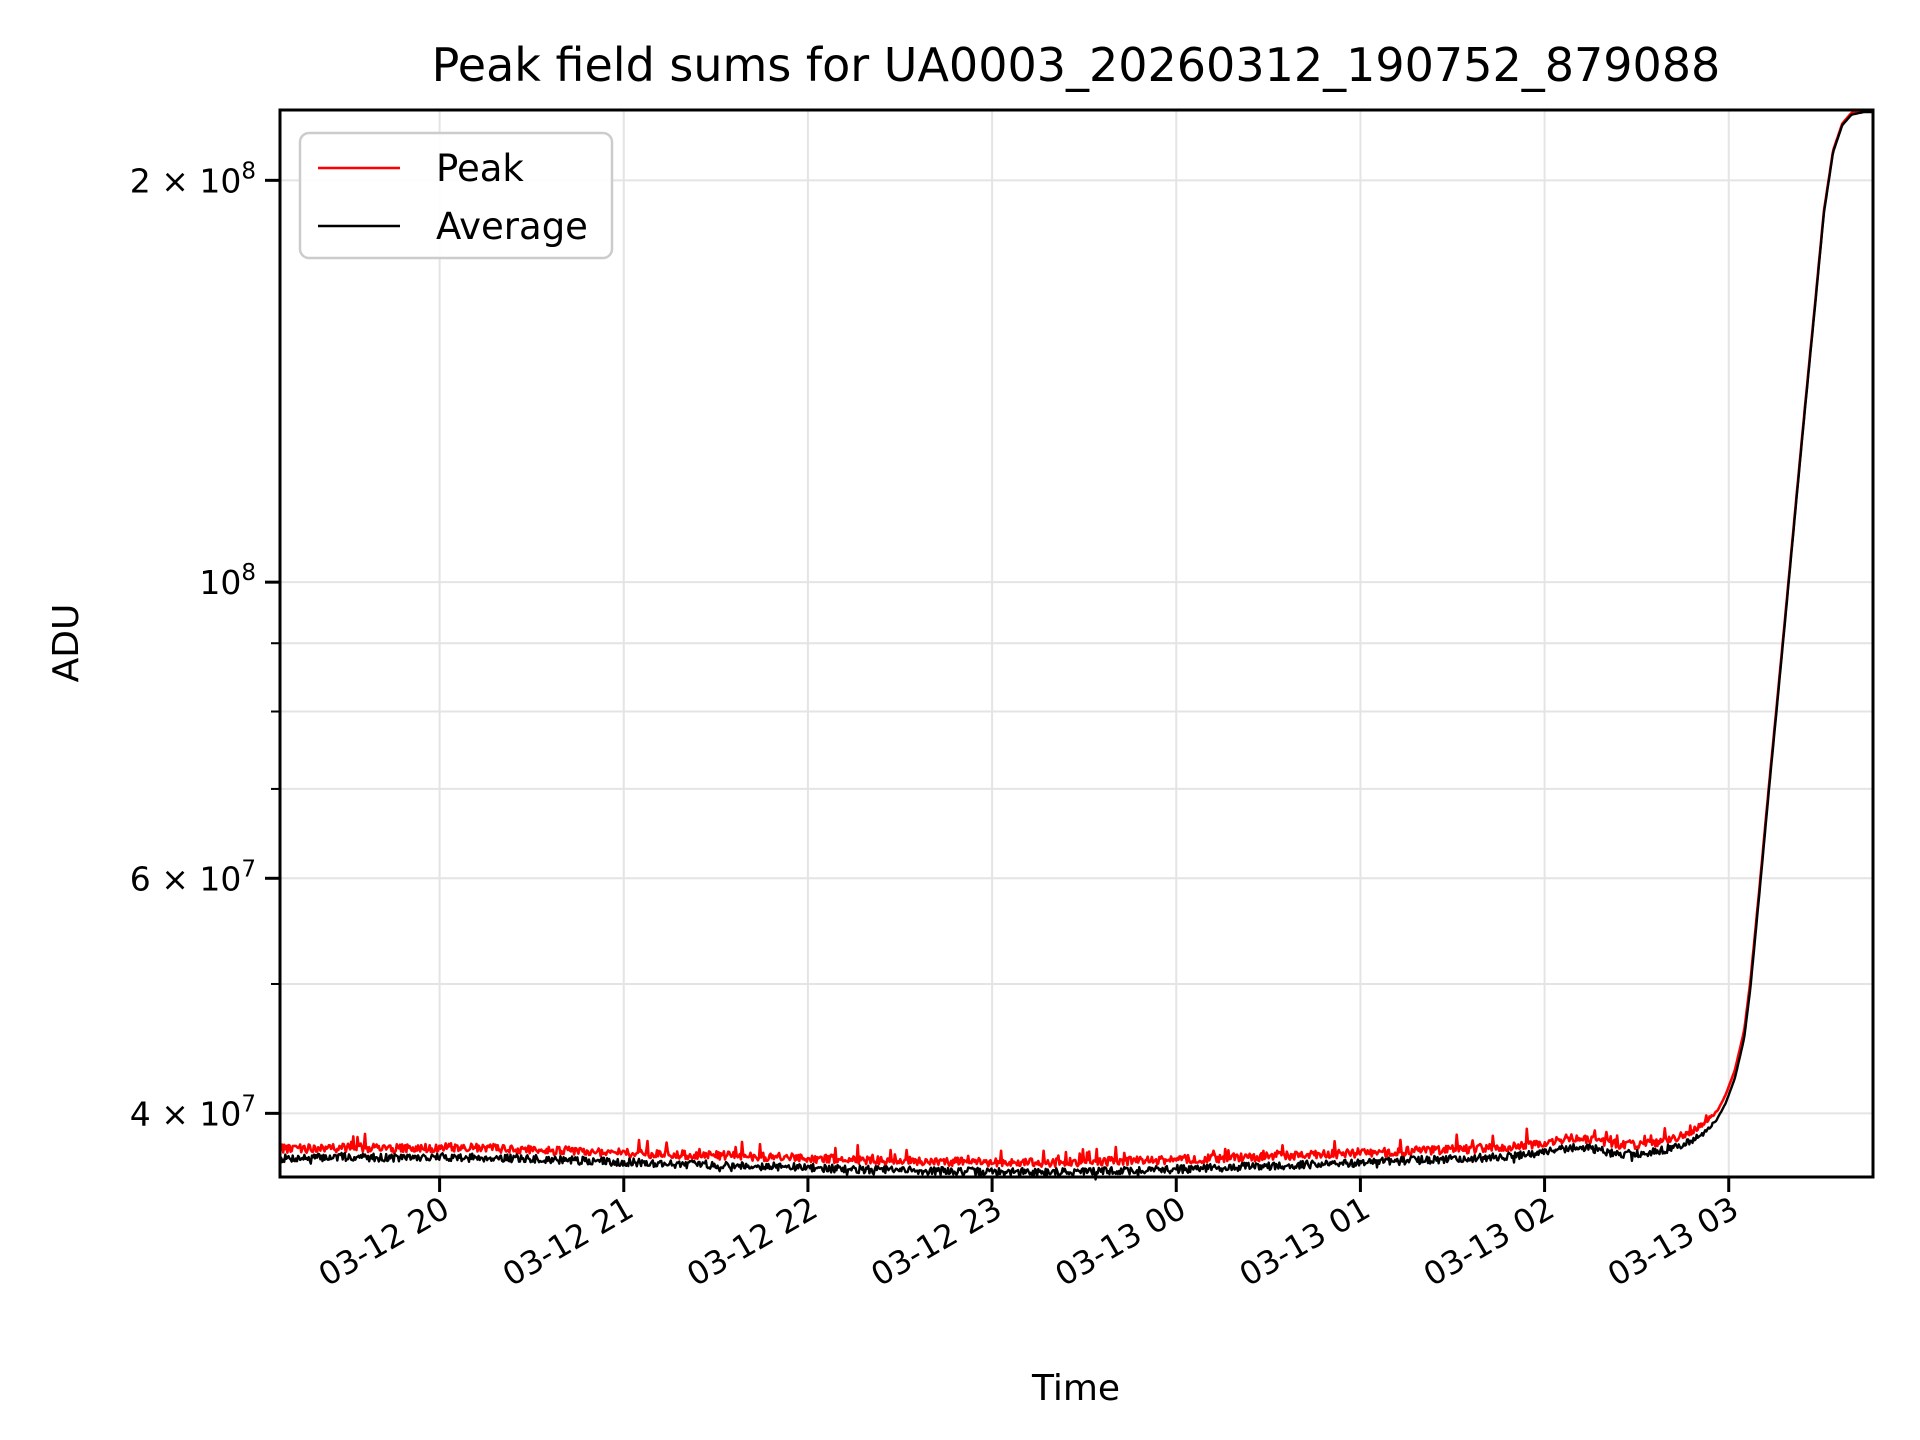 This screenshot has height=1440, width=1920. Describe the element at coordinates (568, 1241) in the screenshot. I see `x-tick-label: 03-12 21` at that location.